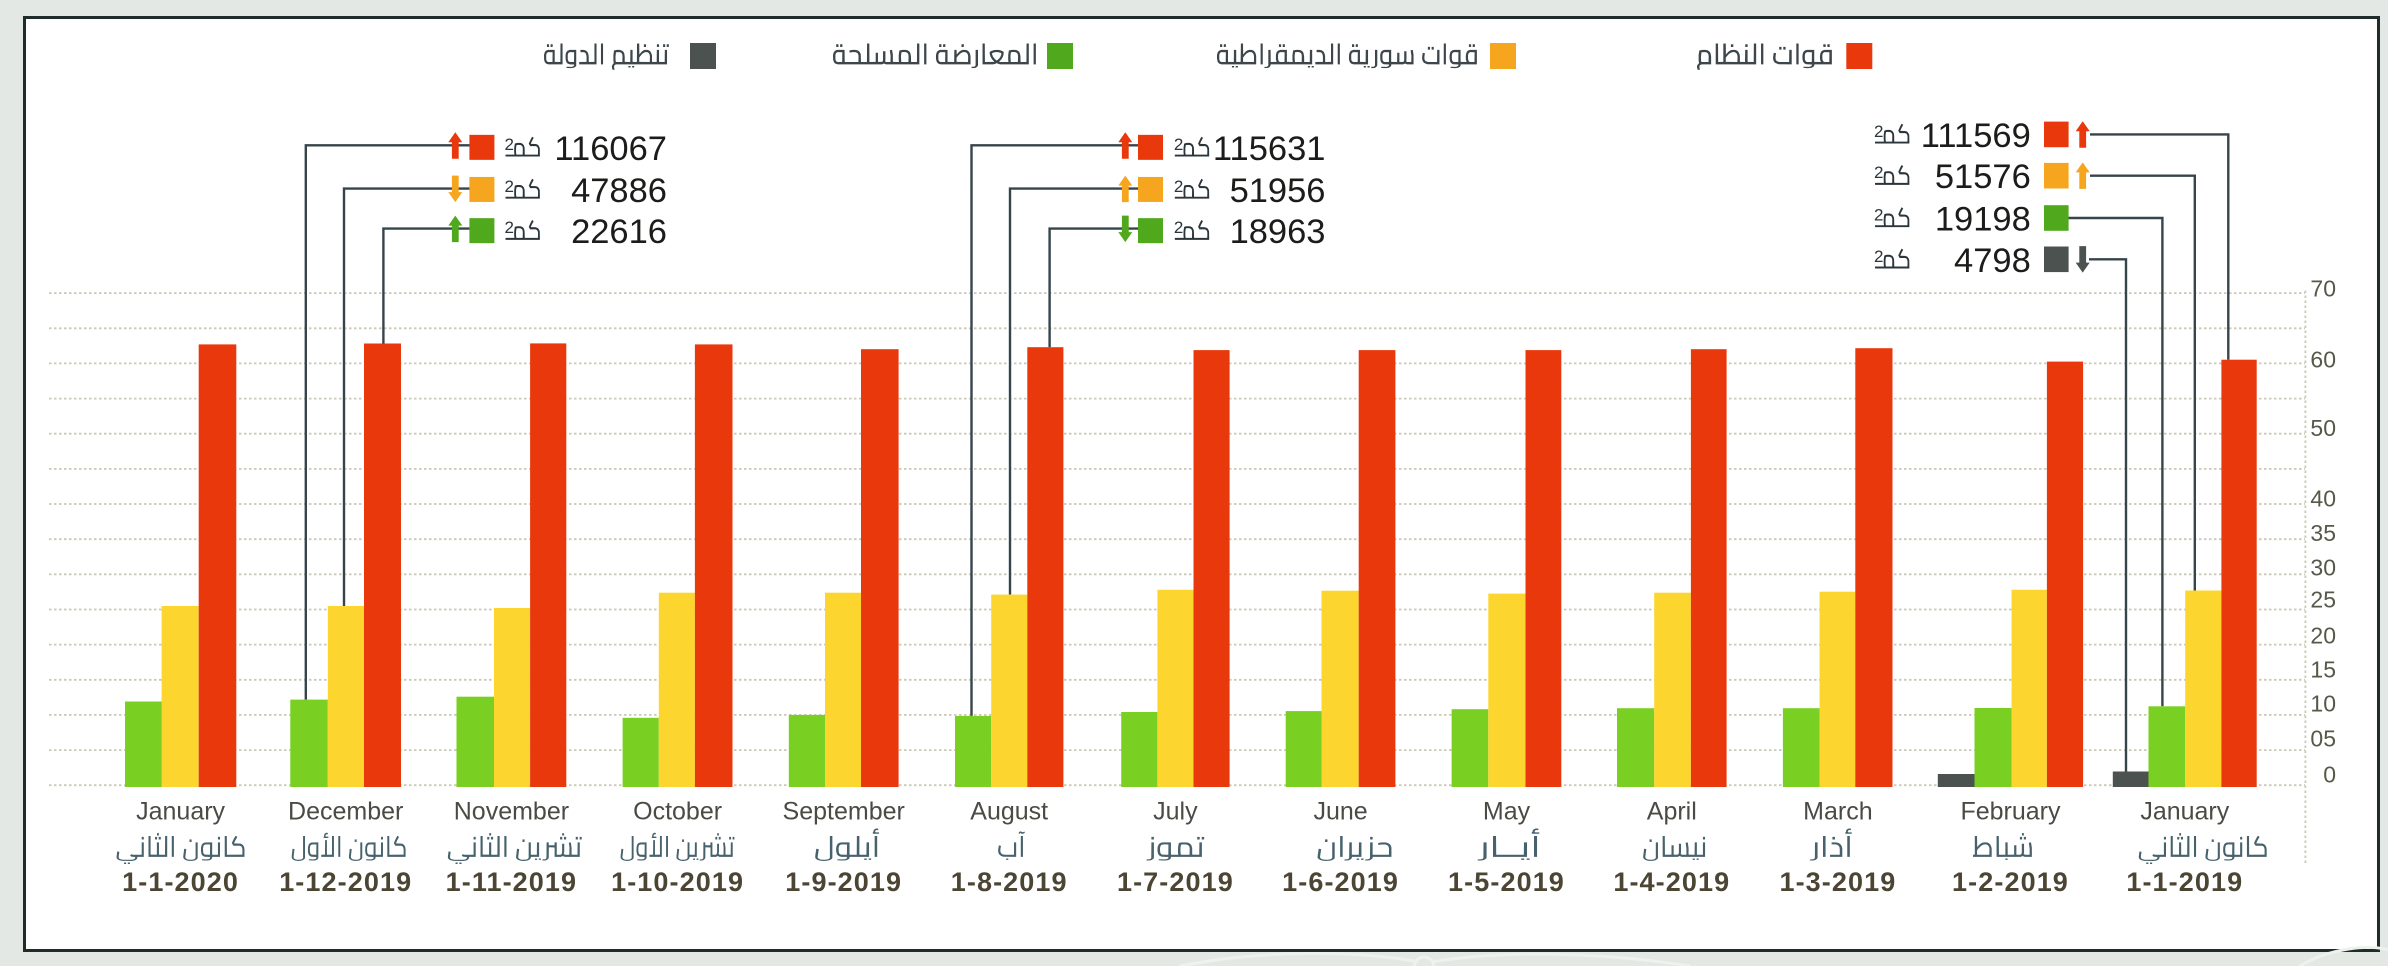  I want to click on svg-text: September, so click(844, 812).